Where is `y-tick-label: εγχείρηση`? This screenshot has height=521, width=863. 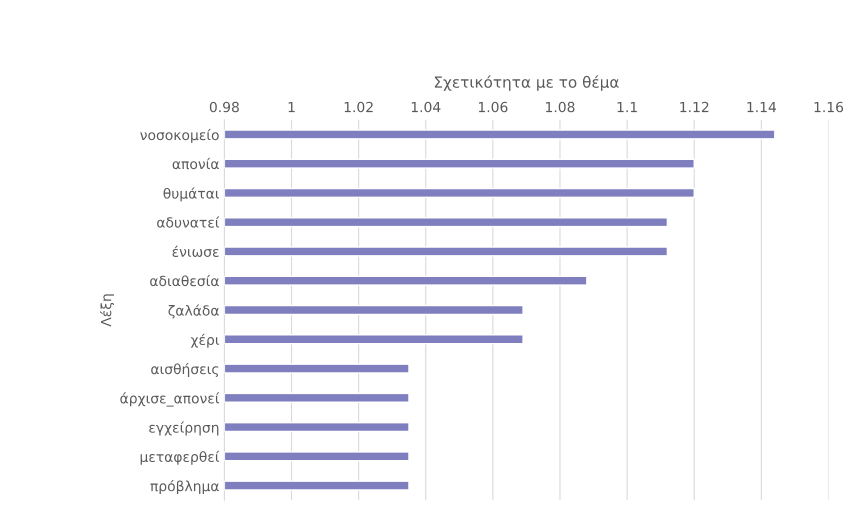 y-tick-label: εγχείρηση is located at coordinates (183, 428).